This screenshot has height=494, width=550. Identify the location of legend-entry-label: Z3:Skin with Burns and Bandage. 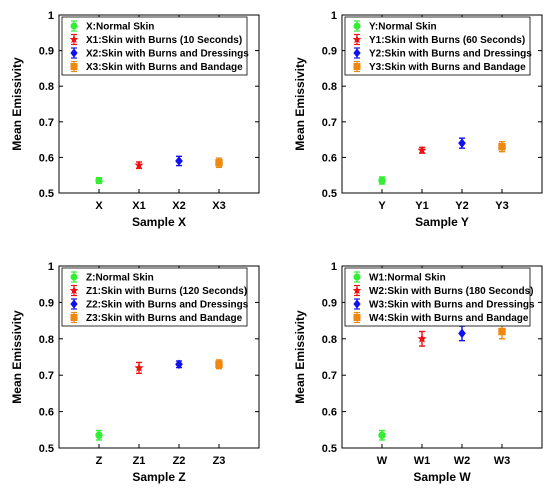
(164, 318).